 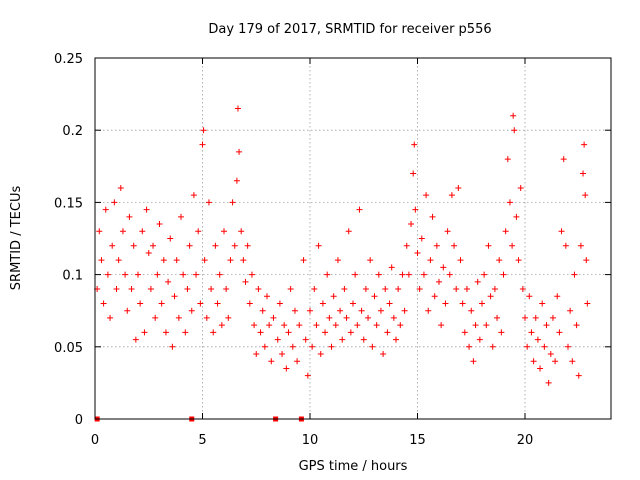 I want to click on y-tick-labels: 0 0.05 0.1 0.15 0.2 0.25, so click(x=68, y=240).